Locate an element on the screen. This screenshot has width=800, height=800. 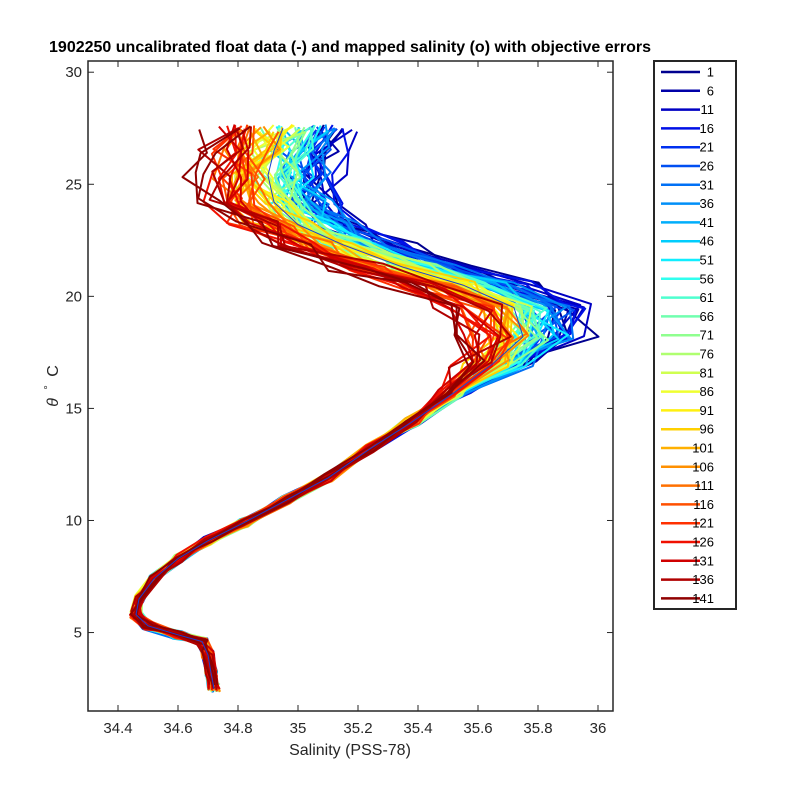
x-tick-label: 35.8 is located at coordinates (537, 728).